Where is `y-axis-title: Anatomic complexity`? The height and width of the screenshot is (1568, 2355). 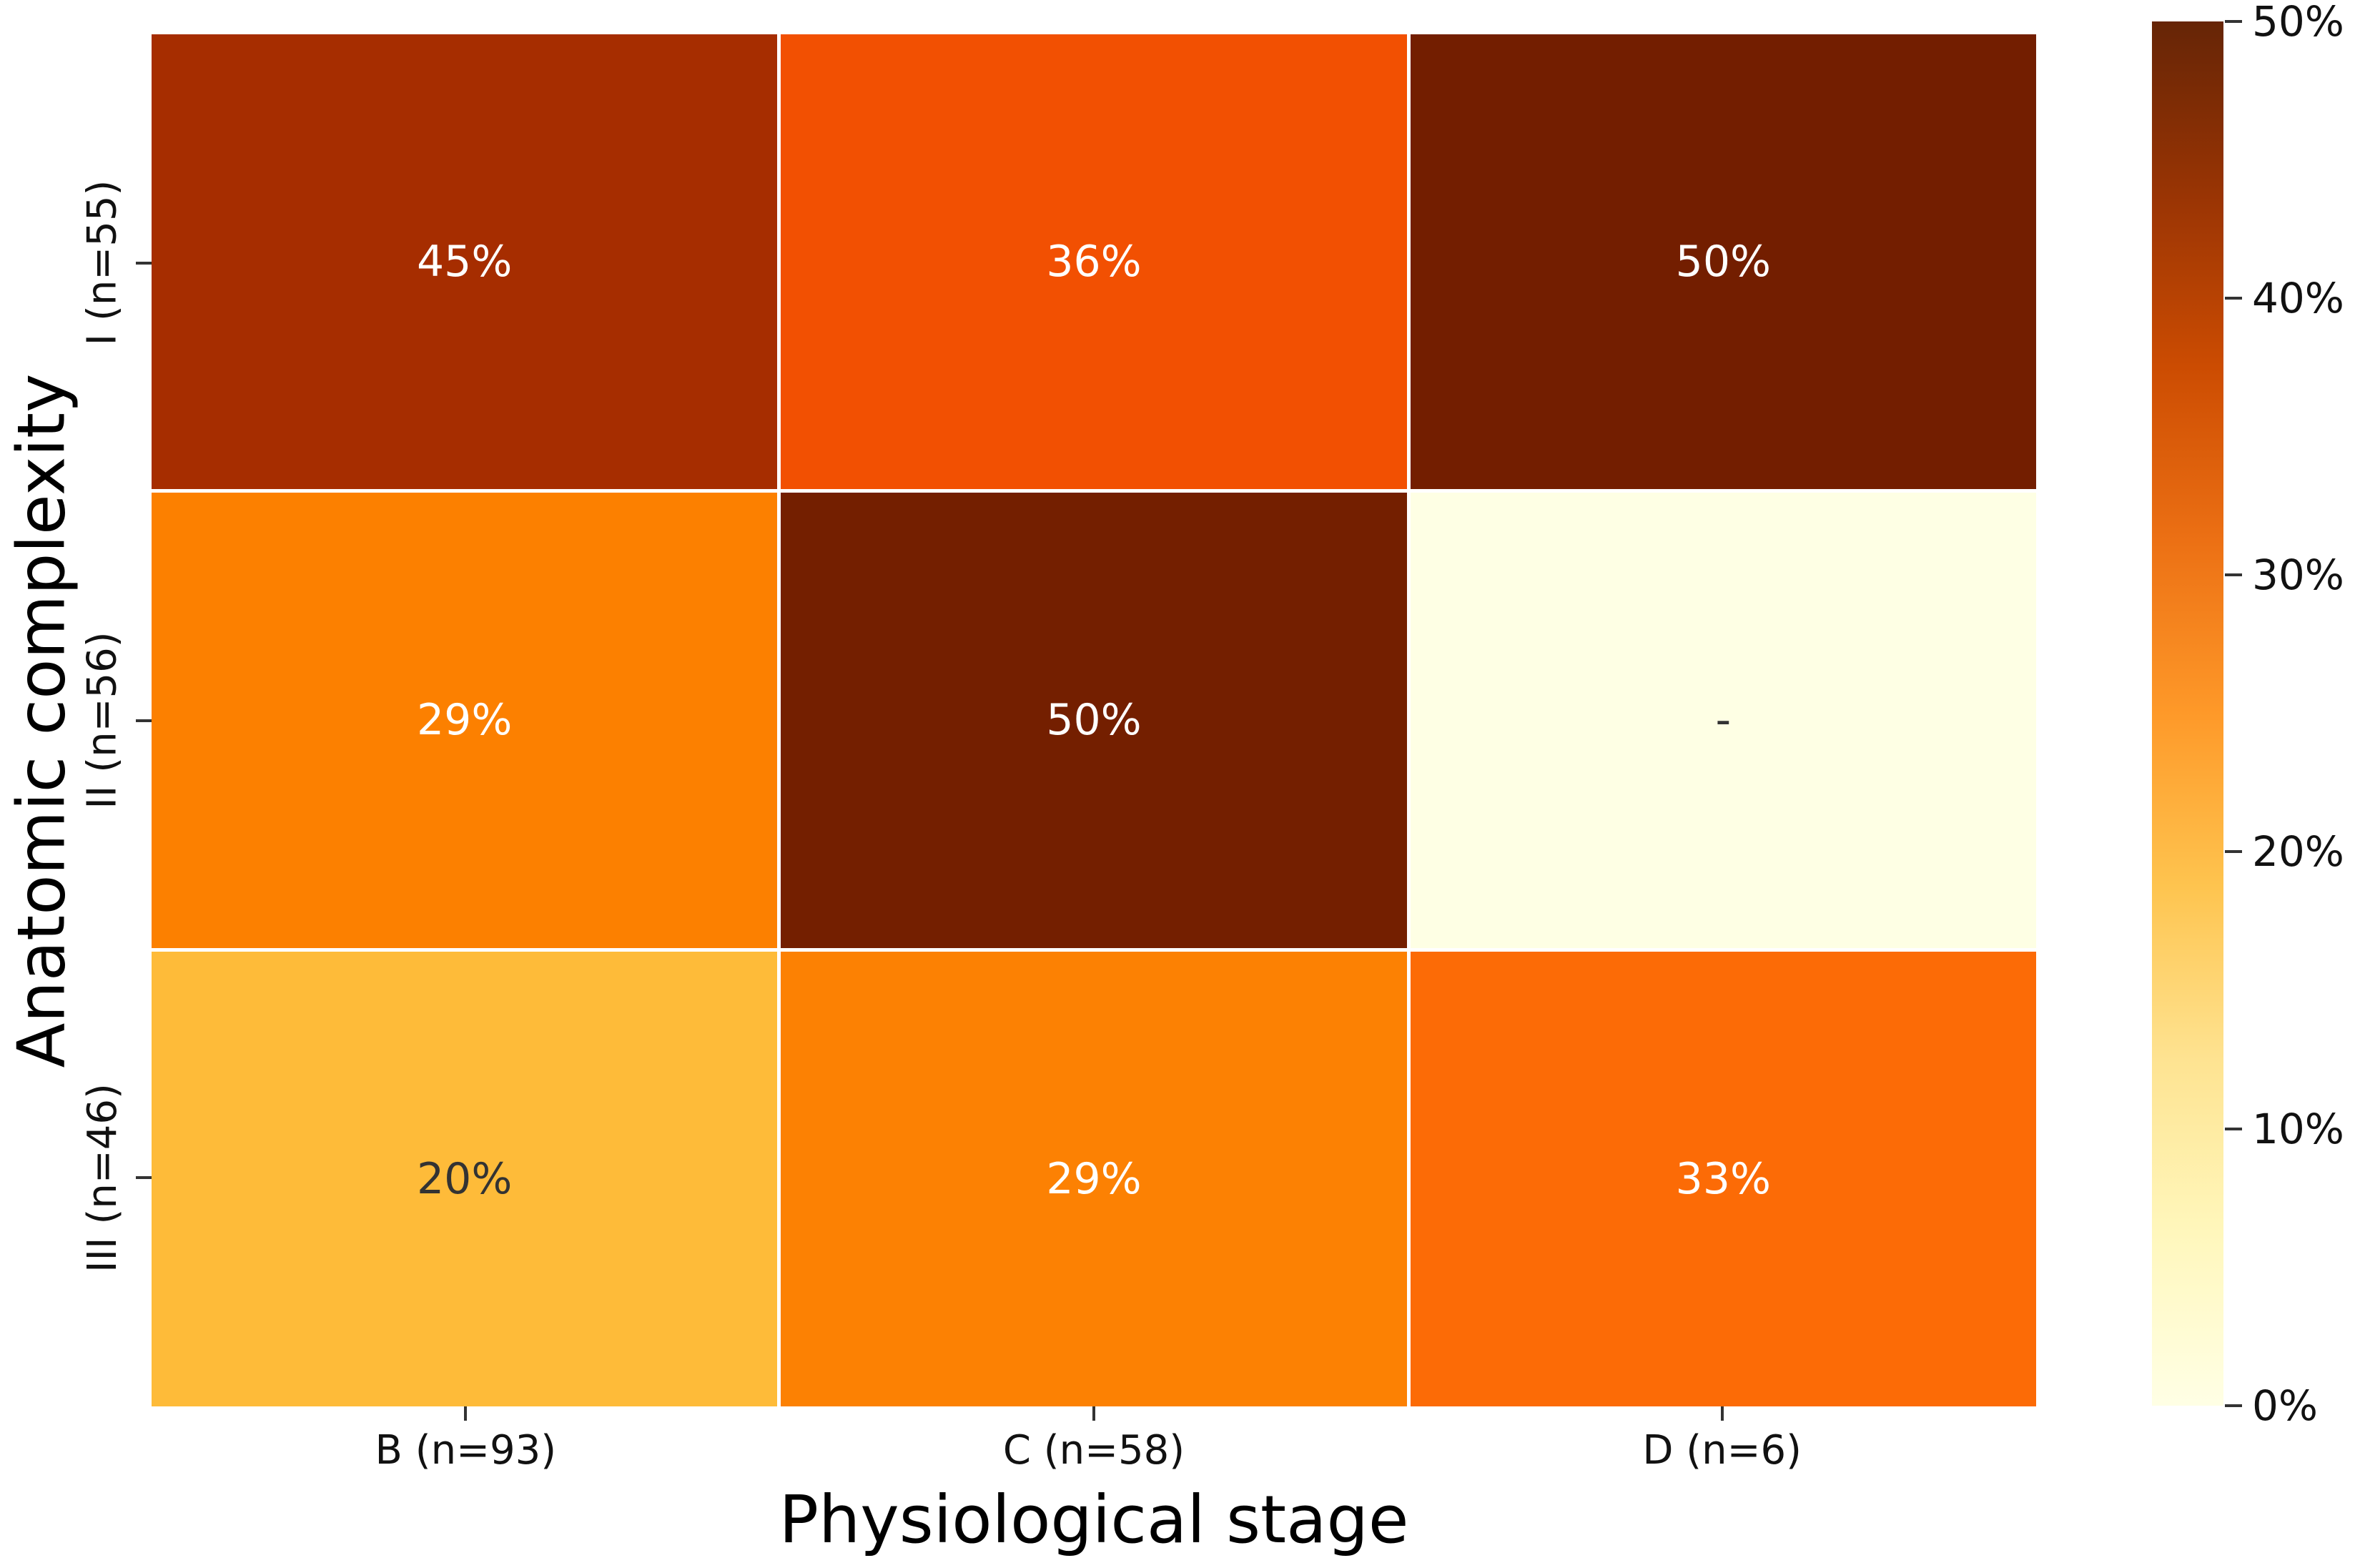 y-axis-title: Anatomic complexity is located at coordinates (41, 720).